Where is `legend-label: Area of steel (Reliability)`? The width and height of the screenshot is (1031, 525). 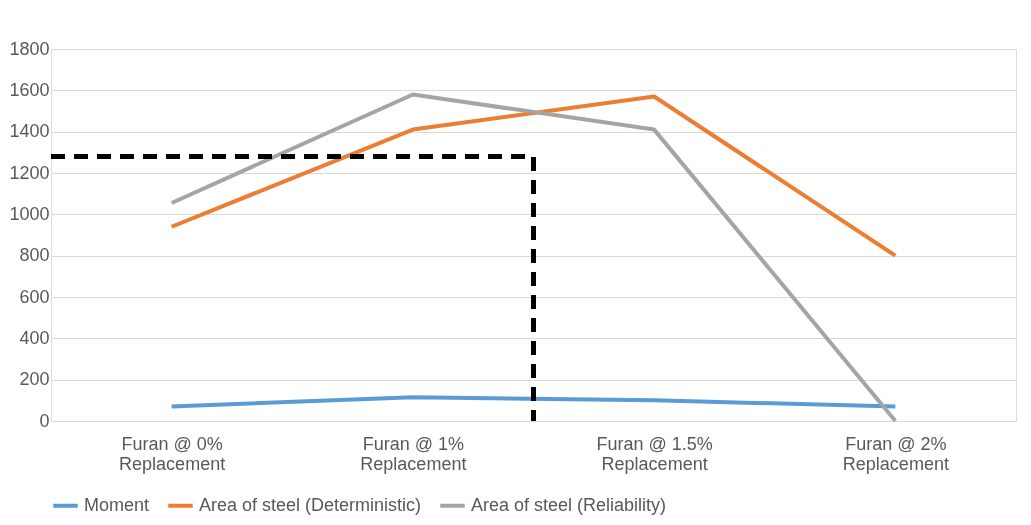 legend-label: Area of steel (Reliability) is located at coordinates (569, 504).